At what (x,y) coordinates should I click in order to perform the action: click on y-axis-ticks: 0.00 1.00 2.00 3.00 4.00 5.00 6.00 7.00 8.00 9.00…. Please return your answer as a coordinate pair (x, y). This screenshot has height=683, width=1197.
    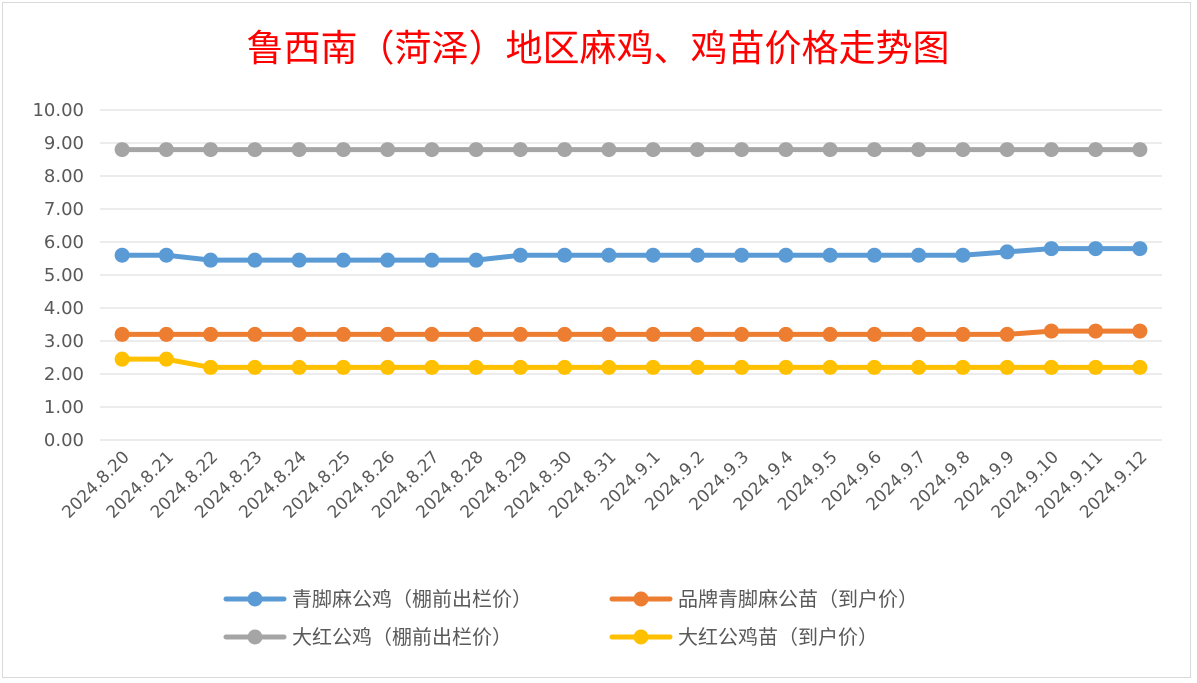
    Looking at the image, I should click on (58, 275).